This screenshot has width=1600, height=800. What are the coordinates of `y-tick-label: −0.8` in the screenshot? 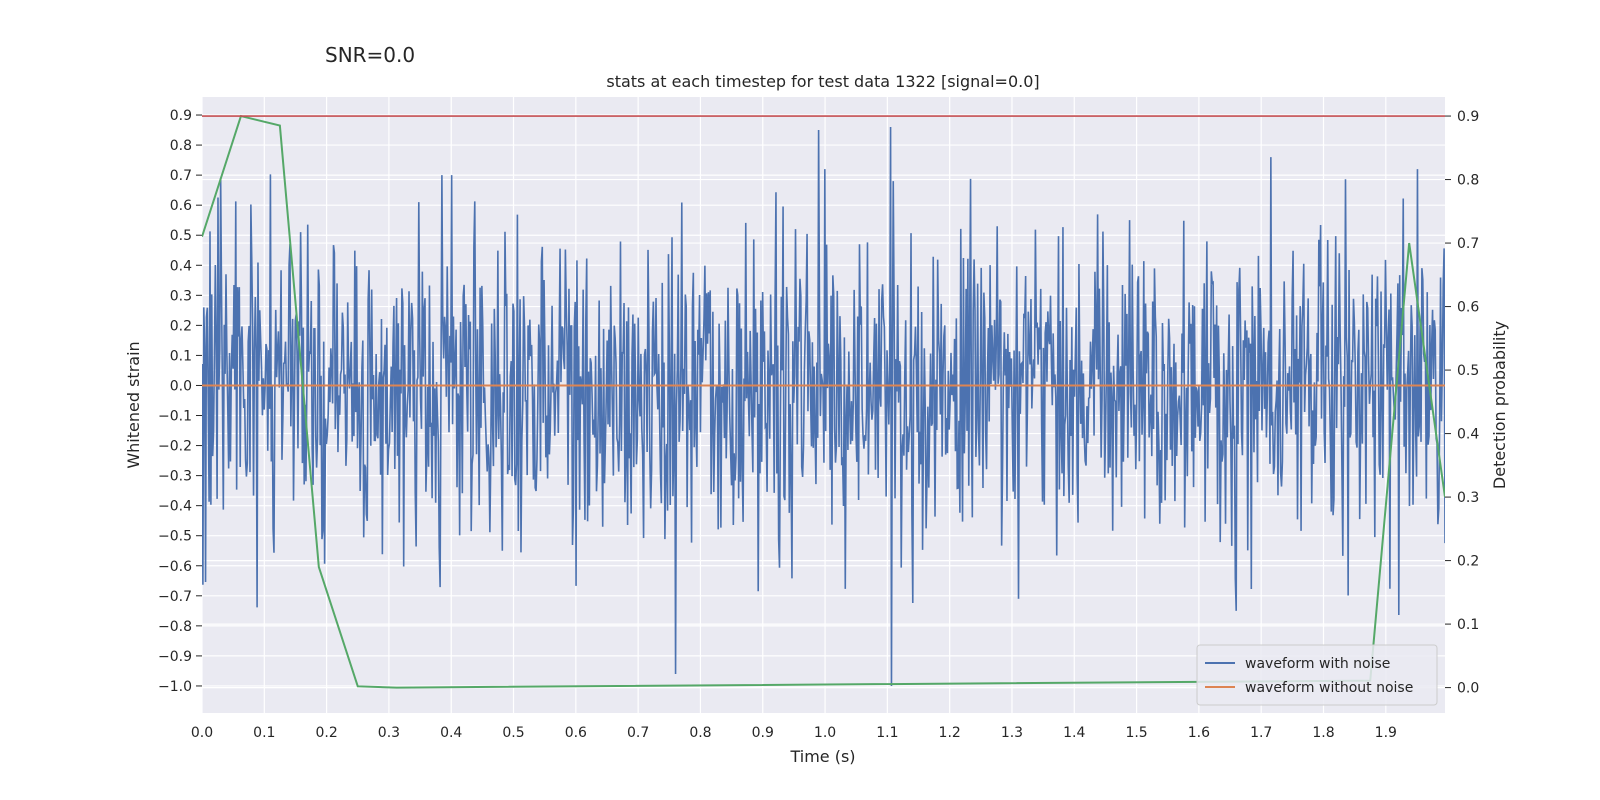 It's located at (175, 627).